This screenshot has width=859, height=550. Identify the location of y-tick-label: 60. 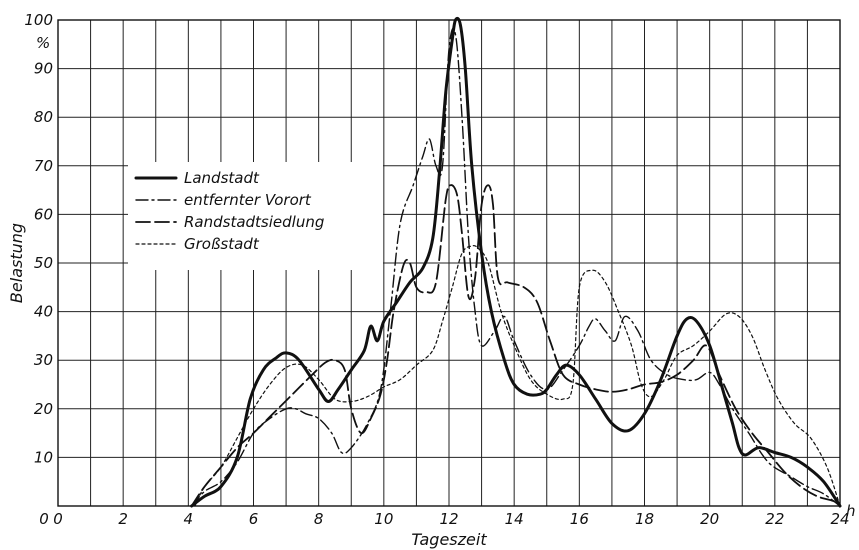
(43, 214).